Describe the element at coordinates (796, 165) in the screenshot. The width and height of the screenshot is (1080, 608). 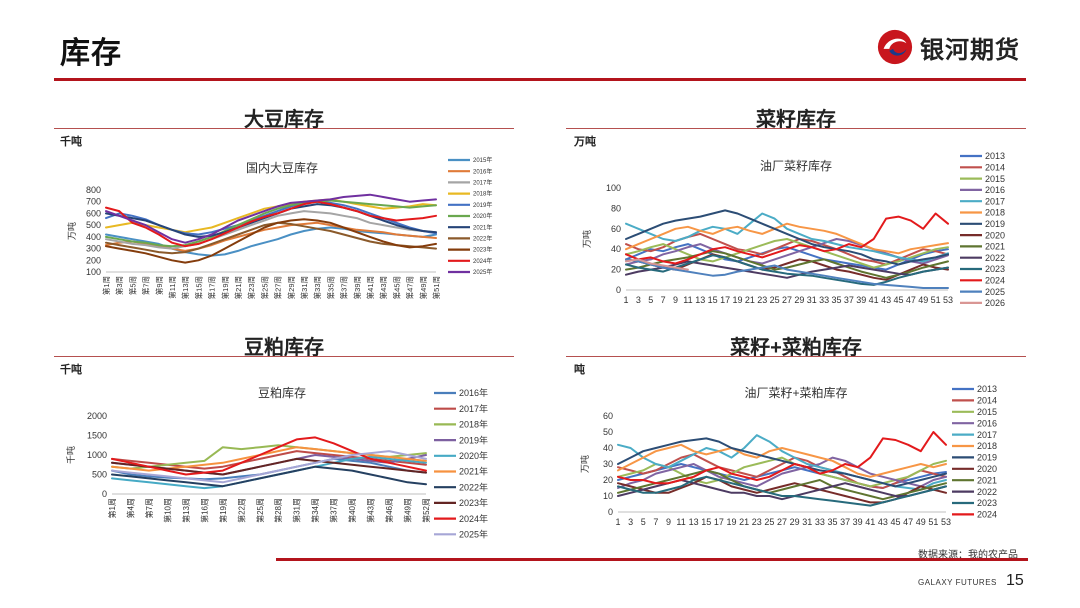
I see `rapeseed-chart-title: 油厂菜籽库存` at that location.